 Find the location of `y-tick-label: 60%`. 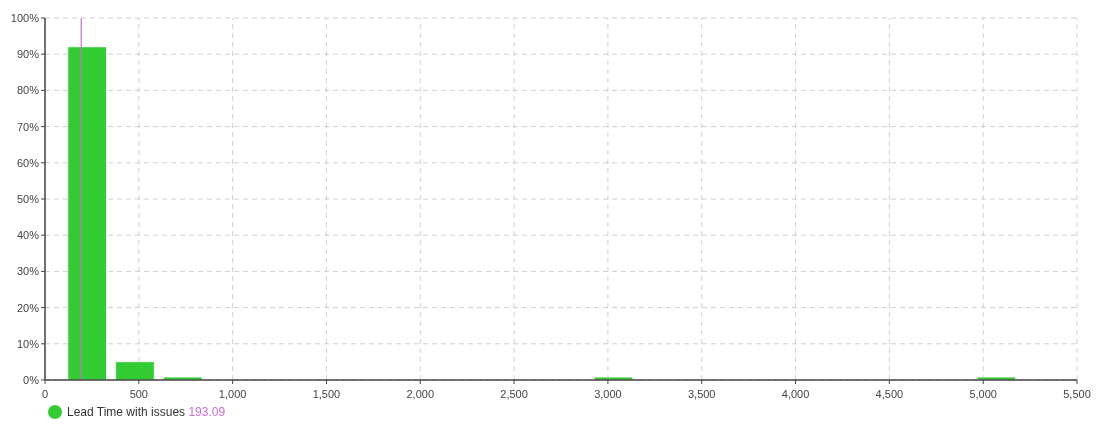

y-tick-label: 60% is located at coordinates (28, 162).